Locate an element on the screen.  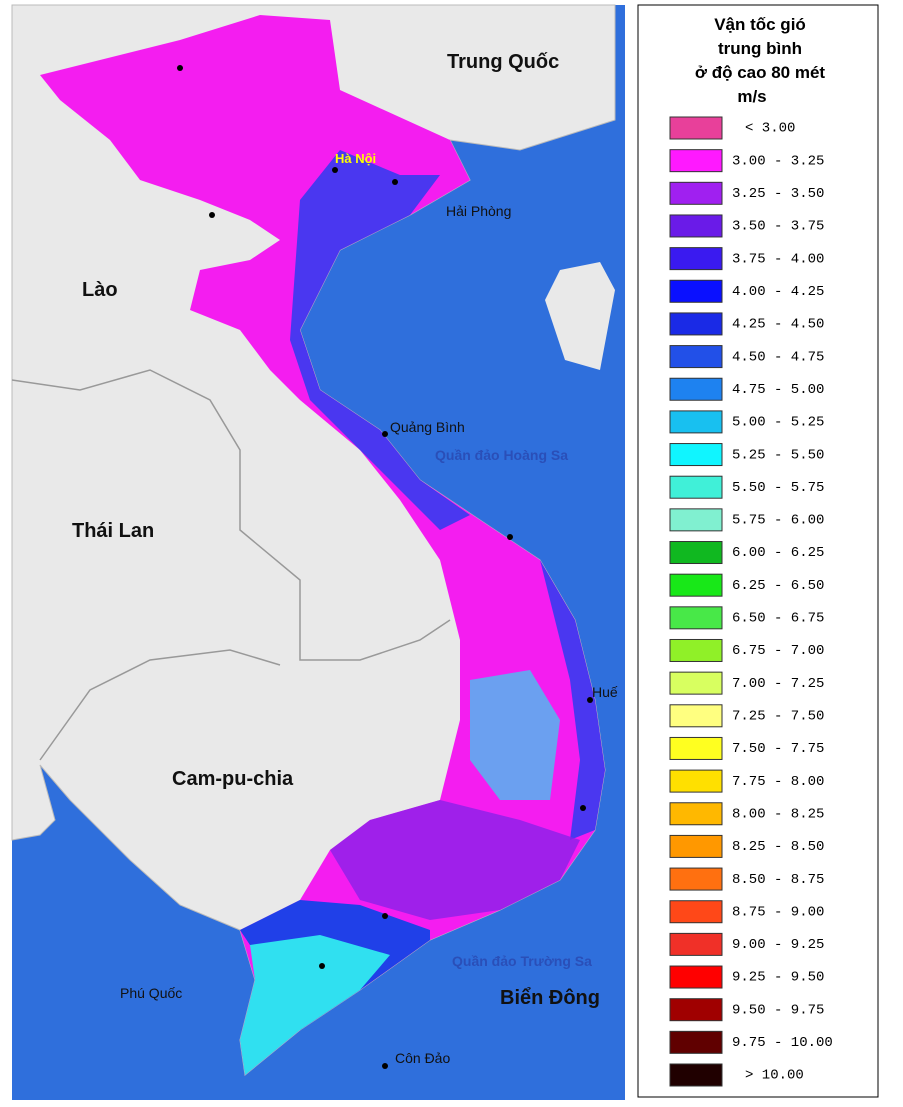
legend-label: 8.25 - 8.50 is located at coordinates (778, 847).